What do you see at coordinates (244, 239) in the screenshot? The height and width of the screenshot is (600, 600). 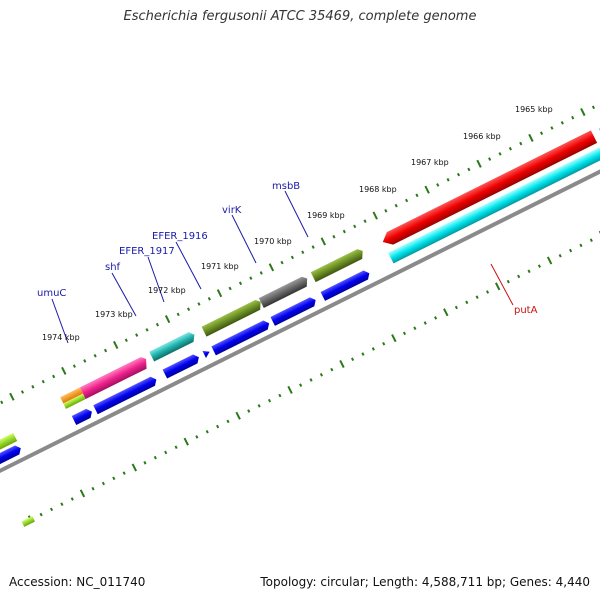 I see `leader-line-virK` at bounding box center [244, 239].